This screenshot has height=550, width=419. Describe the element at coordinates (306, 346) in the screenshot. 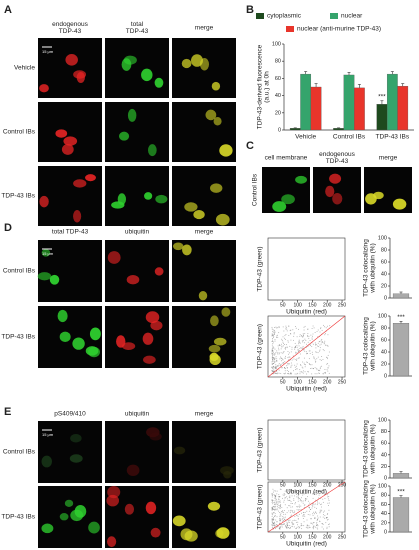

I see `plot-frame` at that location.